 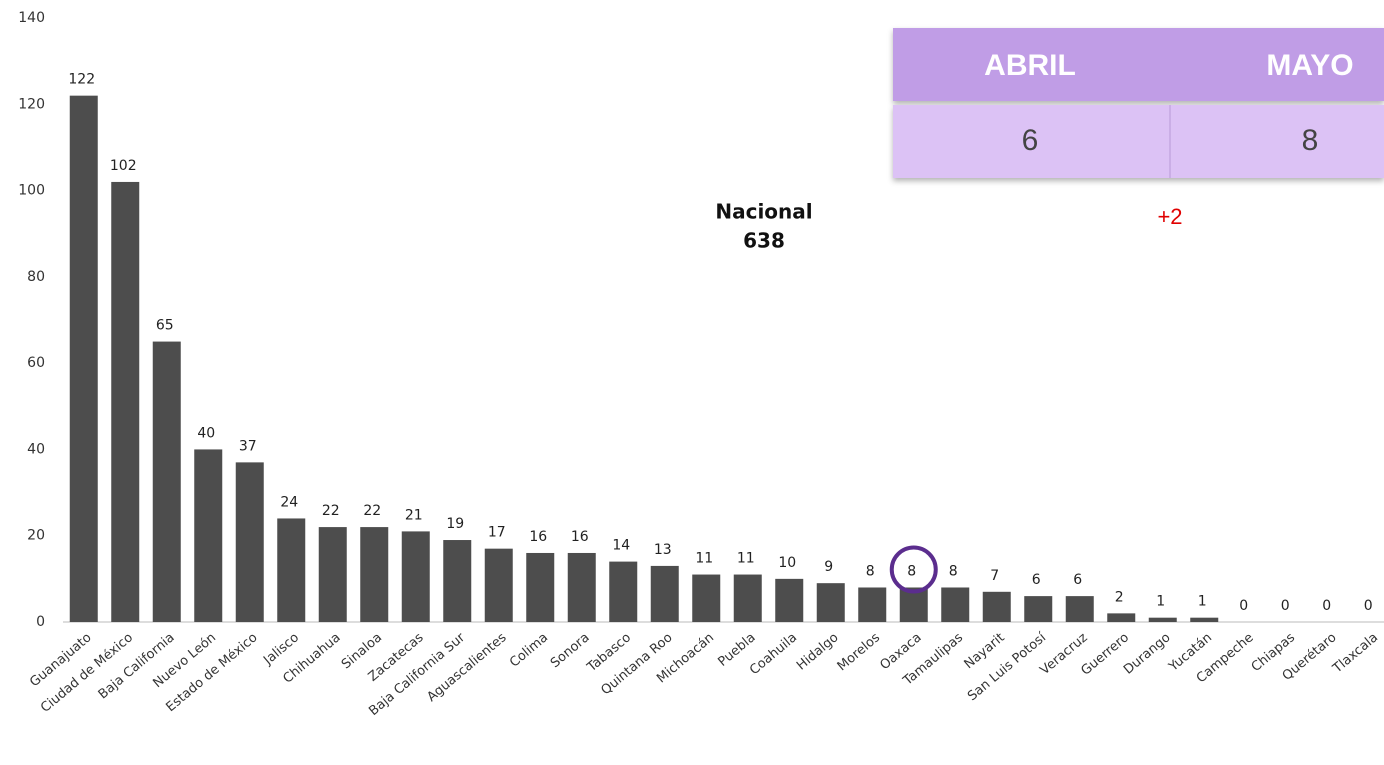 What do you see at coordinates (1310, 140) in the screenshot?
I see `table-cell: 8` at bounding box center [1310, 140].